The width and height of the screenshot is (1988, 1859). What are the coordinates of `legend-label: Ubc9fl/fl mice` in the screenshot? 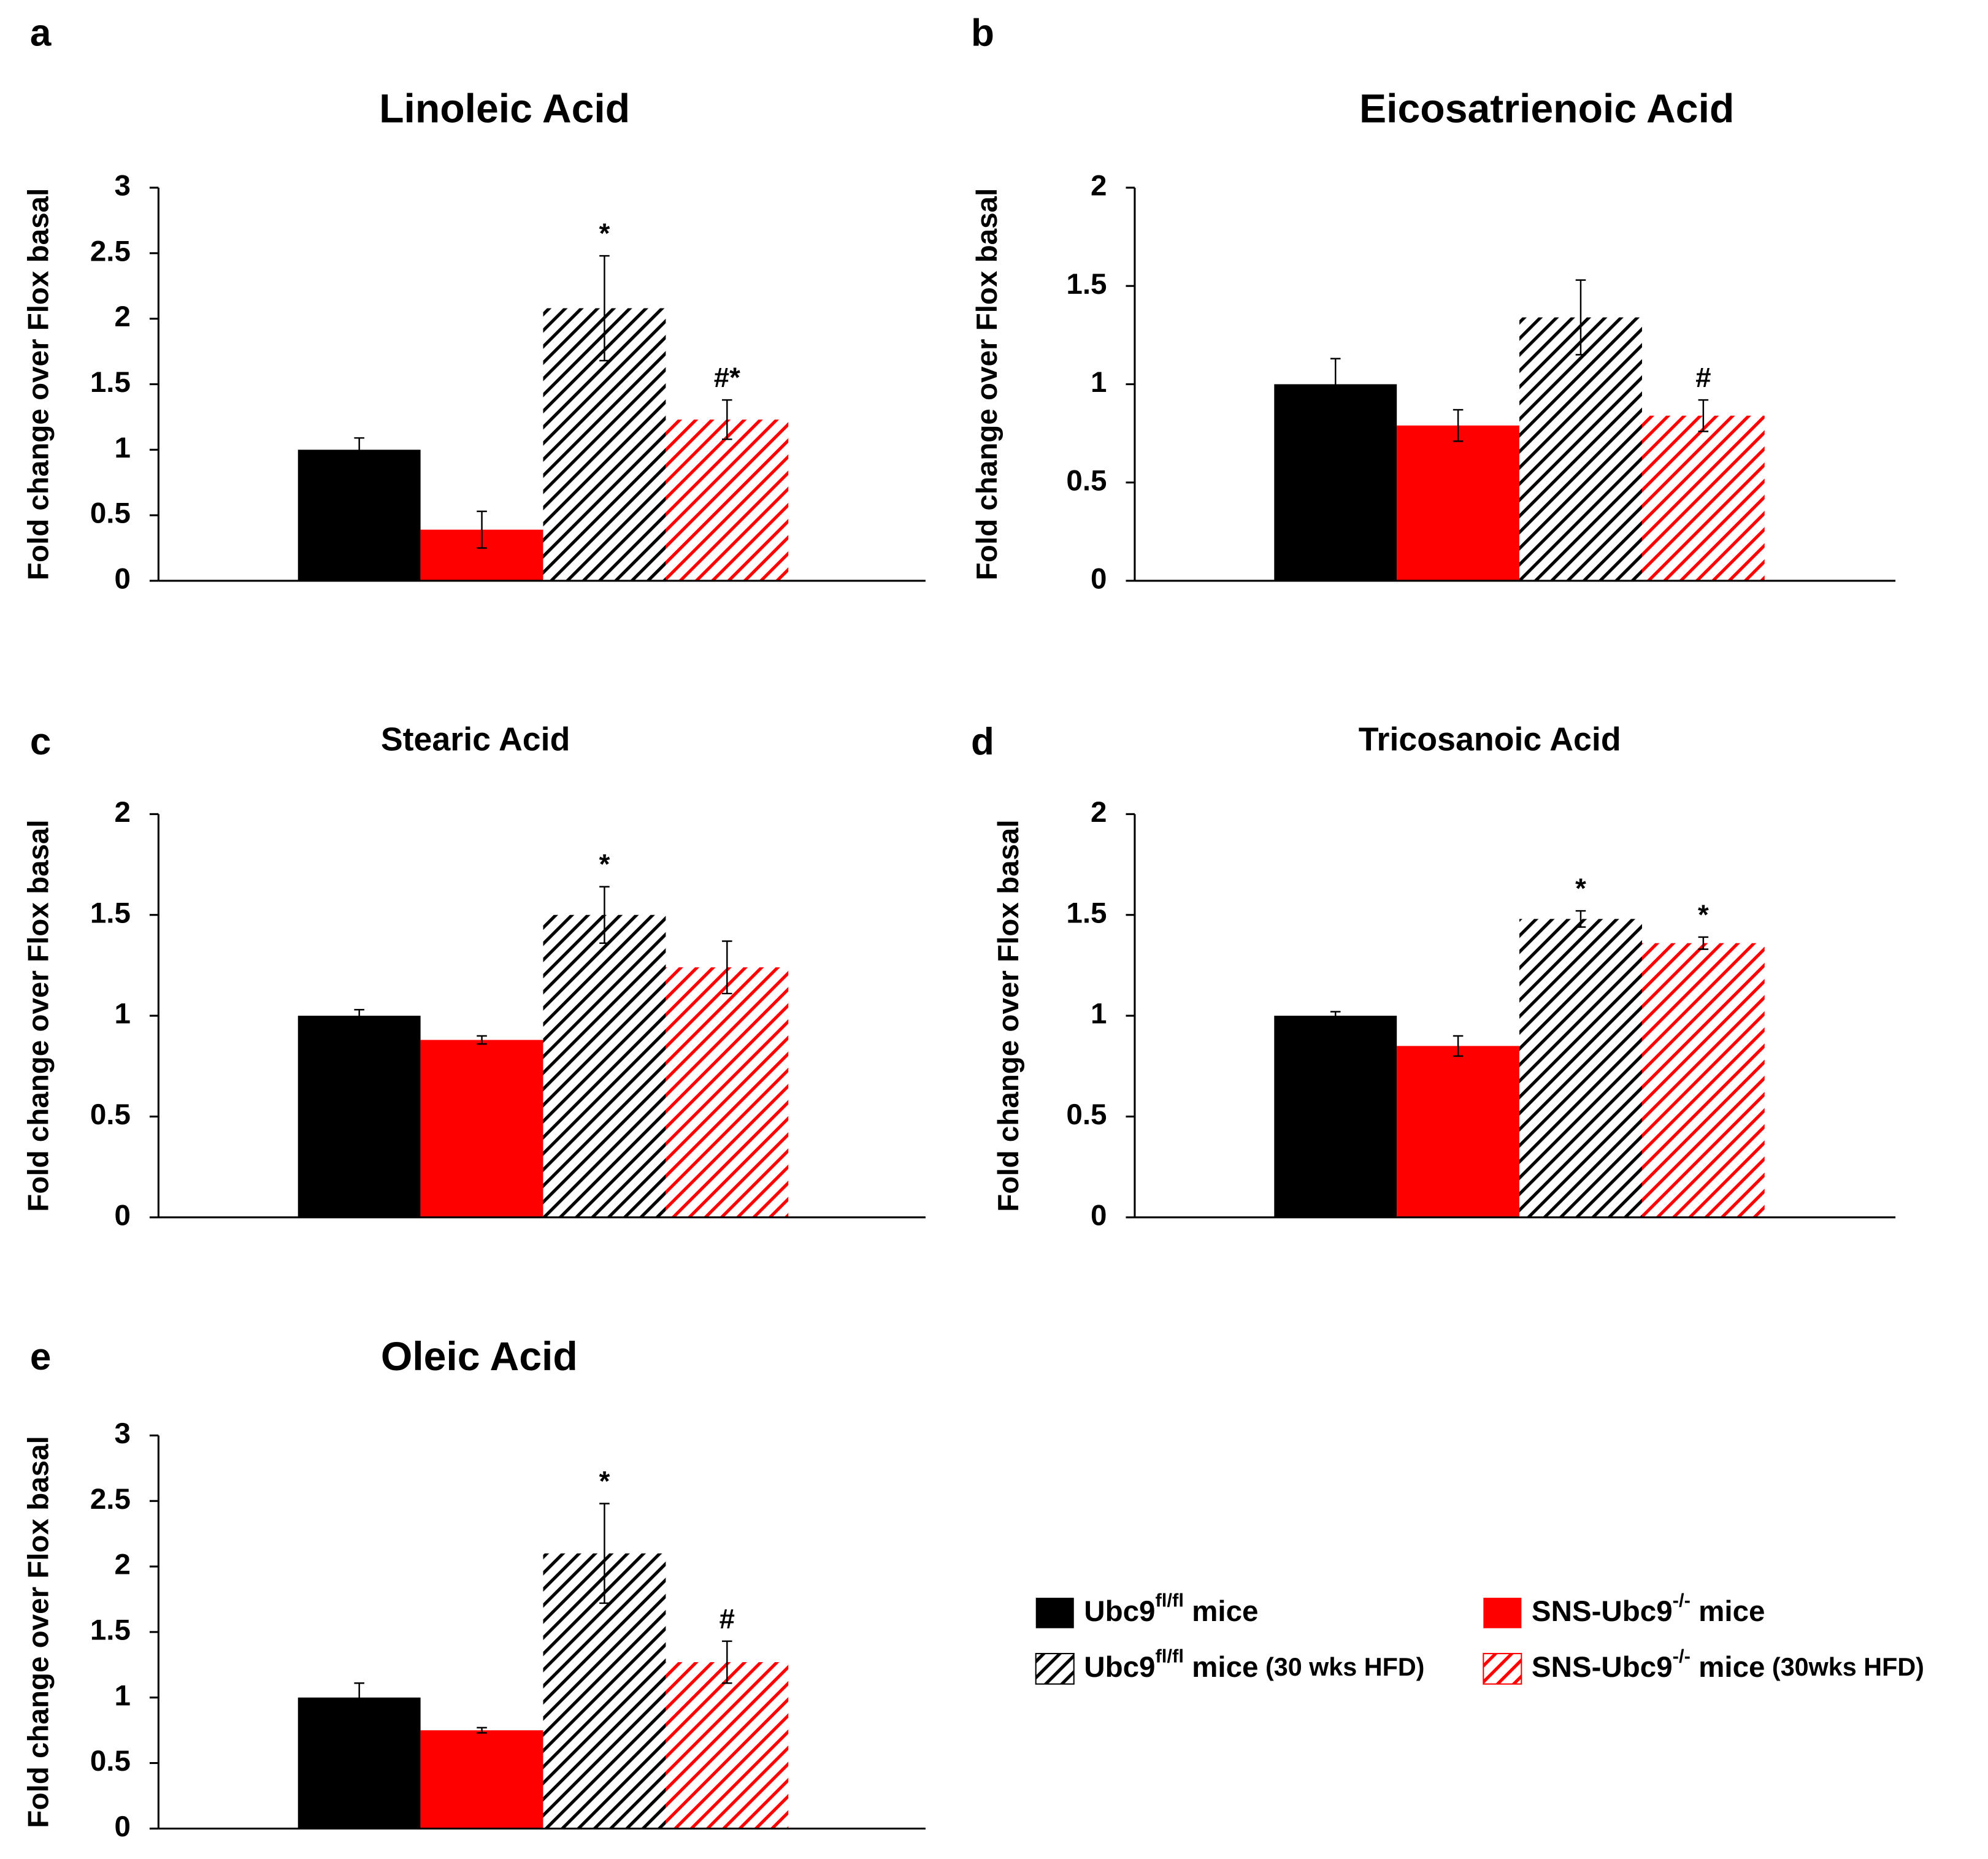 It's located at (1171, 1608).